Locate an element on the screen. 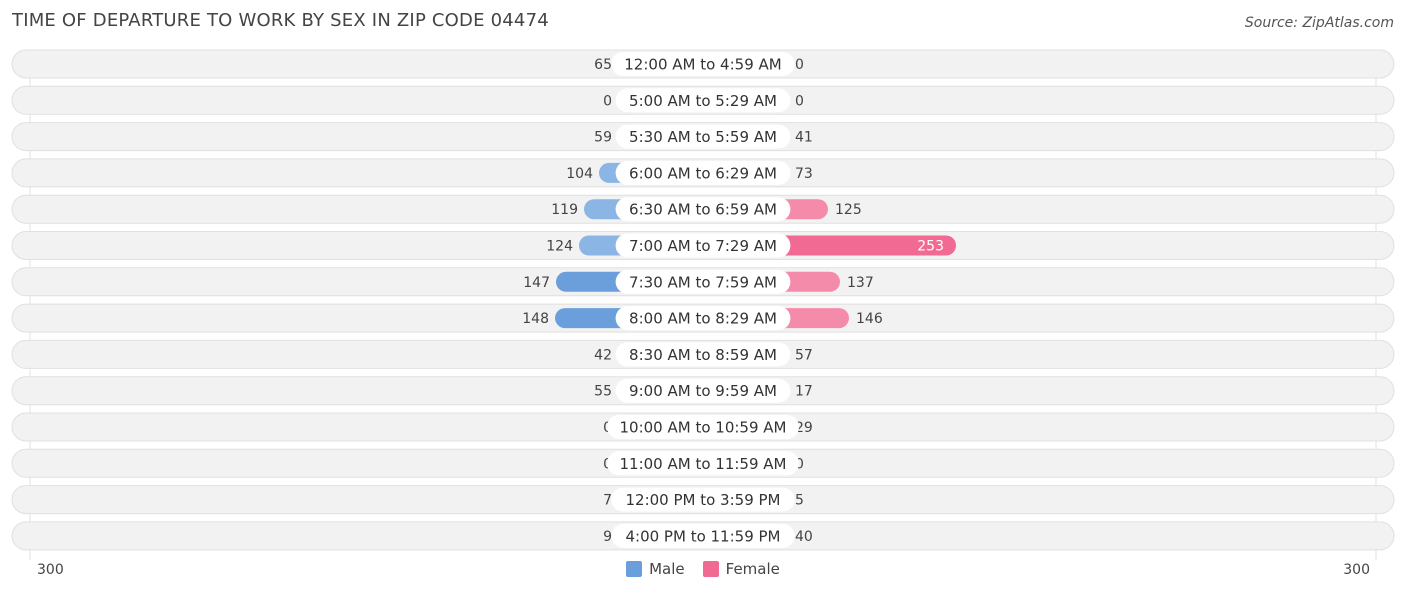  male-value-label: 65 is located at coordinates (603, 65).